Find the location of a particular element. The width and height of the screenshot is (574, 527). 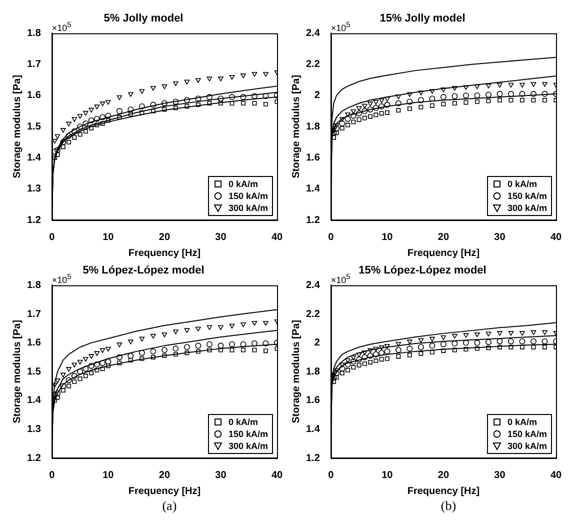

chart-title: 5% López-López model is located at coordinates (143, 270).